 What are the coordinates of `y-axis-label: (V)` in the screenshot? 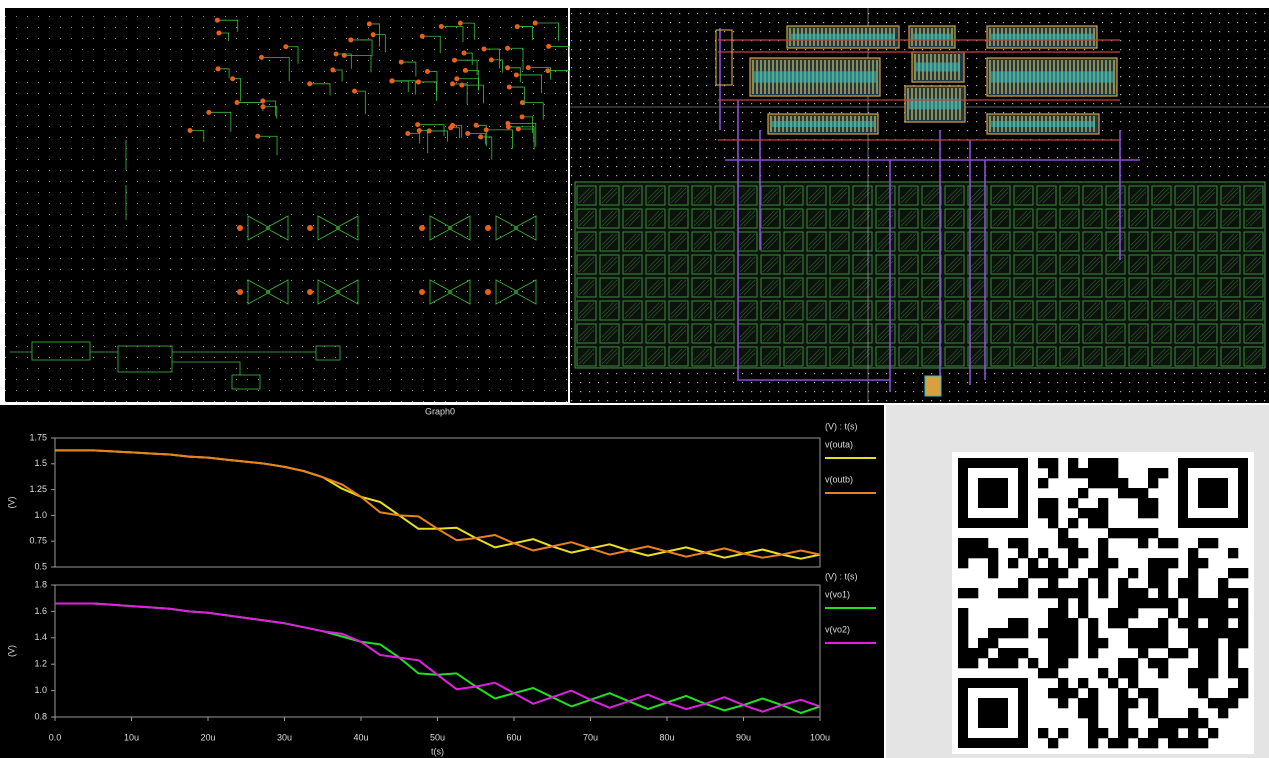 It's located at (11, 651).